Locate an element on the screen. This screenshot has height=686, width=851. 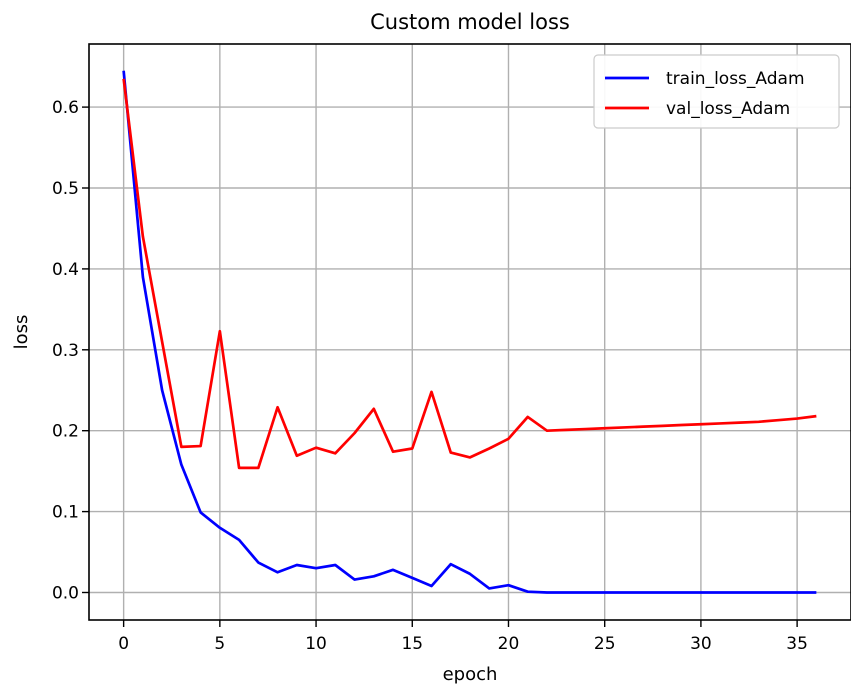
y-axis-label: loss is located at coordinates (21, 332).